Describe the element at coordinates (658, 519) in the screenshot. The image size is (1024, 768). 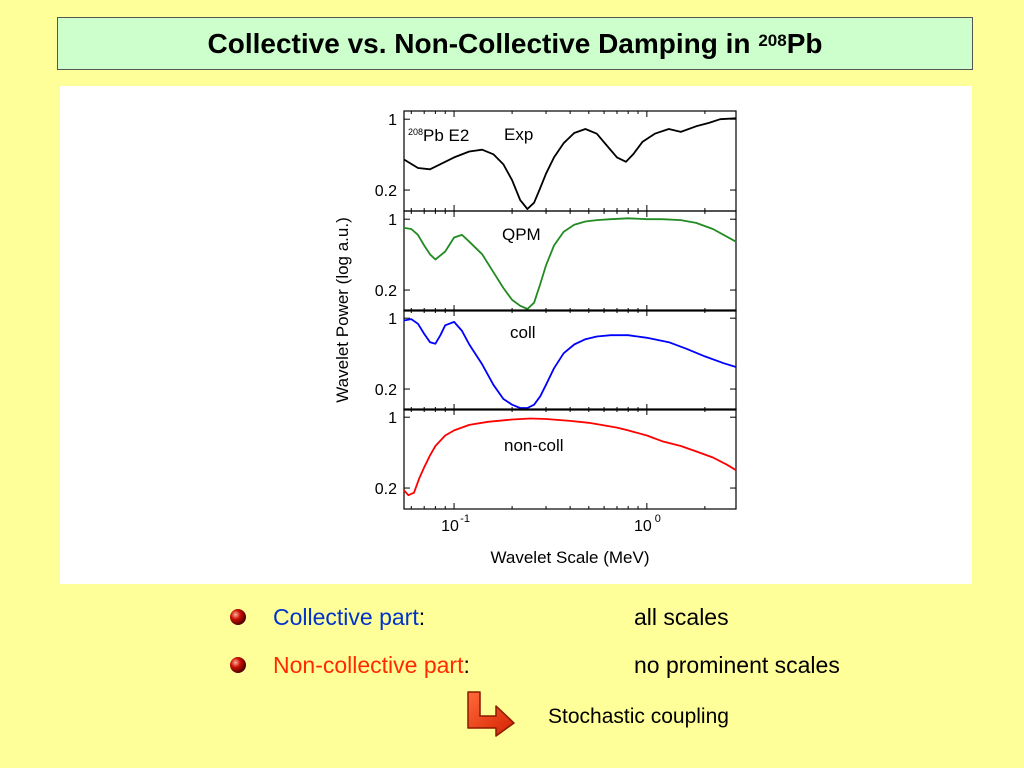
I see `x-tick-label-exponent: 0` at that location.